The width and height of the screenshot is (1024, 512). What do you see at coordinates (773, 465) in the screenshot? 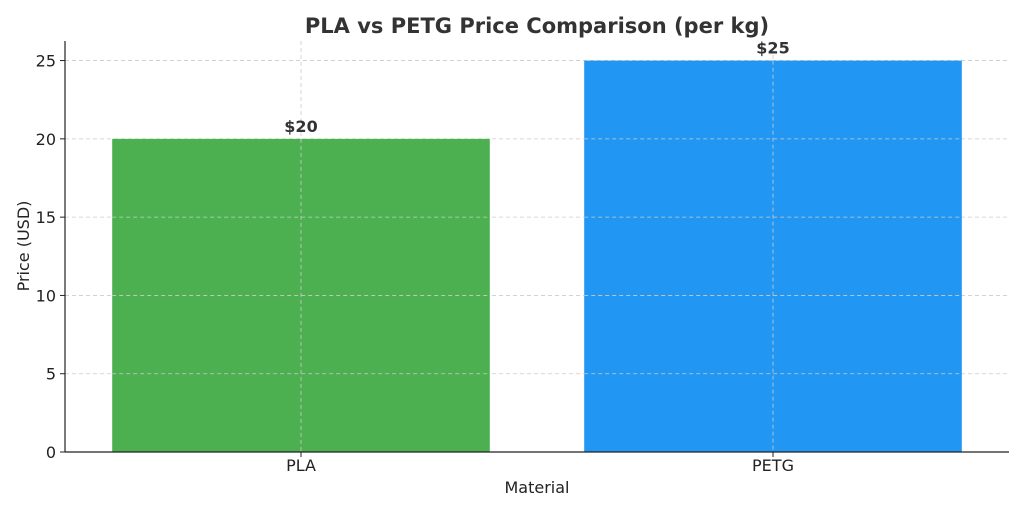
I see `x-tick-label: PETG` at bounding box center [773, 465].